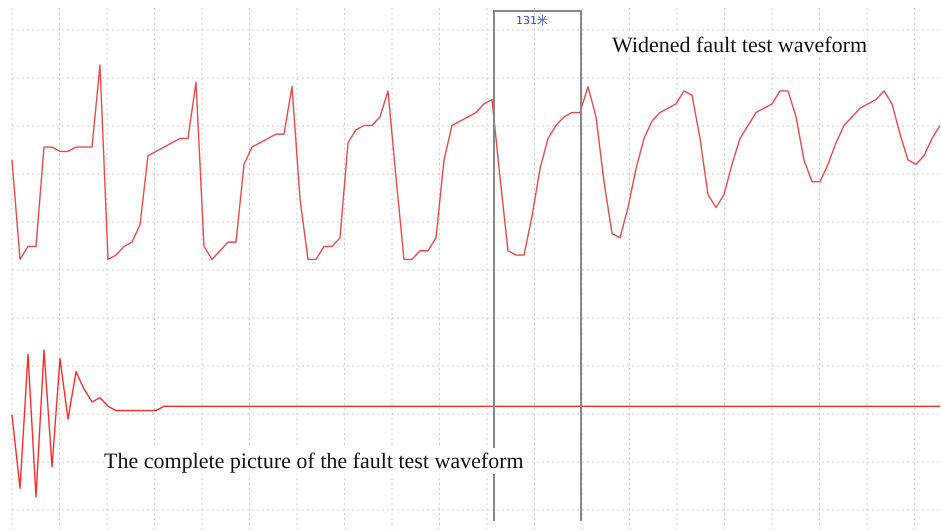  Describe the element at coordinates (532, 20) in the screenshot. I see `text: 131米` at that location.